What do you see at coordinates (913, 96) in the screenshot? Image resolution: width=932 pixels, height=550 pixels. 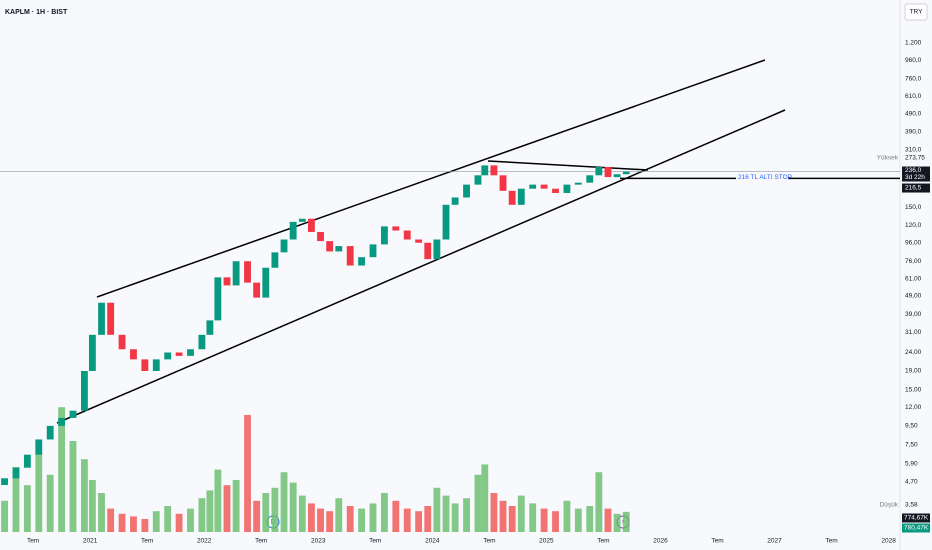 I see `y-tick-label: 610,0` at bounding box center [913, 96].